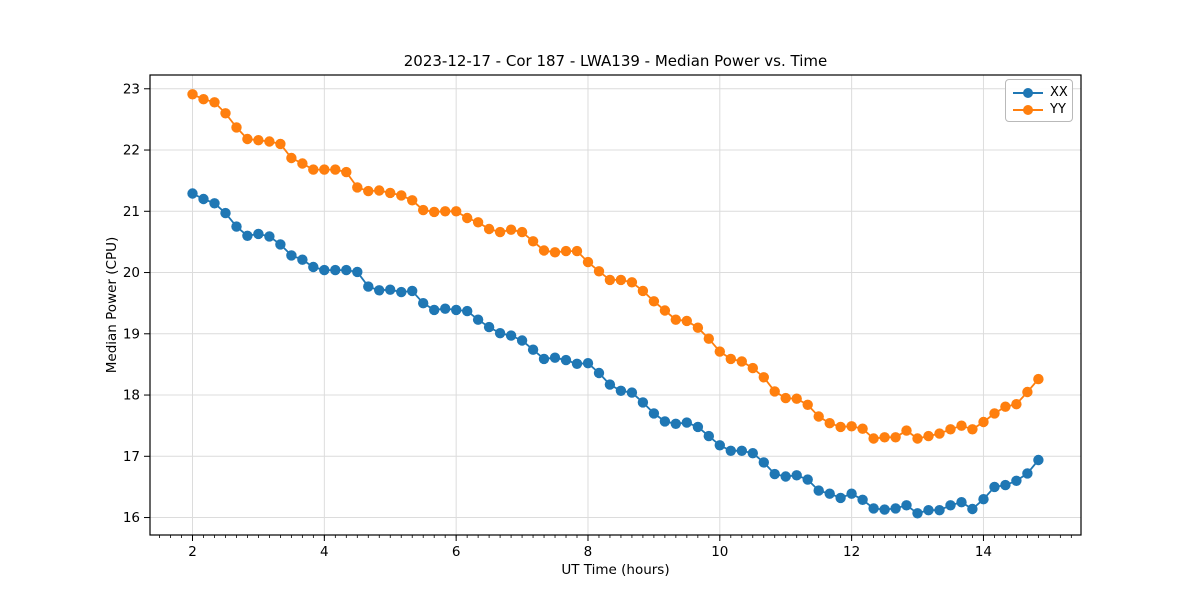 Image resolution: width=1200 pixels, height=600 pixels. I want to click on y-tick-label: 21, so click(131, 212).